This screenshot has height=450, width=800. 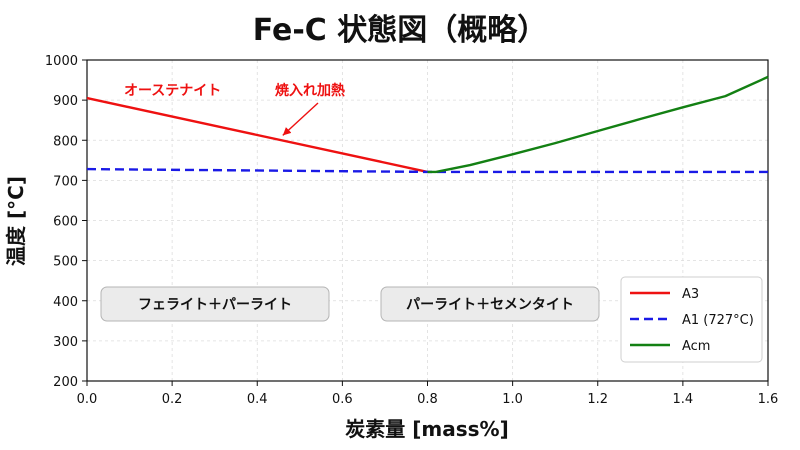 What do you see at coordinates (65, 262) in the screenshot?
I see `y-tick-label: 500` at bounding box center [65, 262].